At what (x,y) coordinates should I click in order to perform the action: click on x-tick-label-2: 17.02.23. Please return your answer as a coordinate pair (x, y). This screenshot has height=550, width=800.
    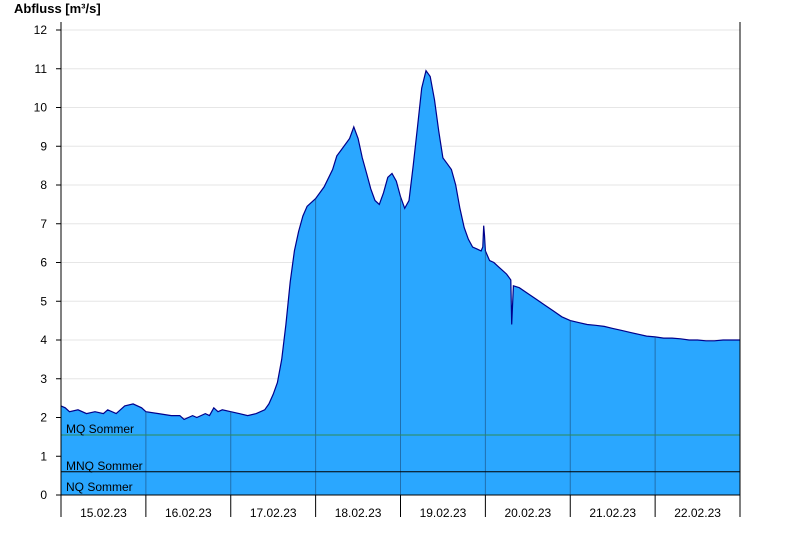
    Looking at the image, I should click on (273, 513).